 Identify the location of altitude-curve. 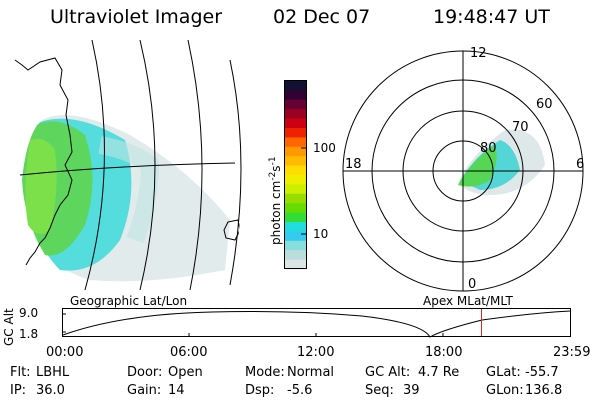
(316, 324).